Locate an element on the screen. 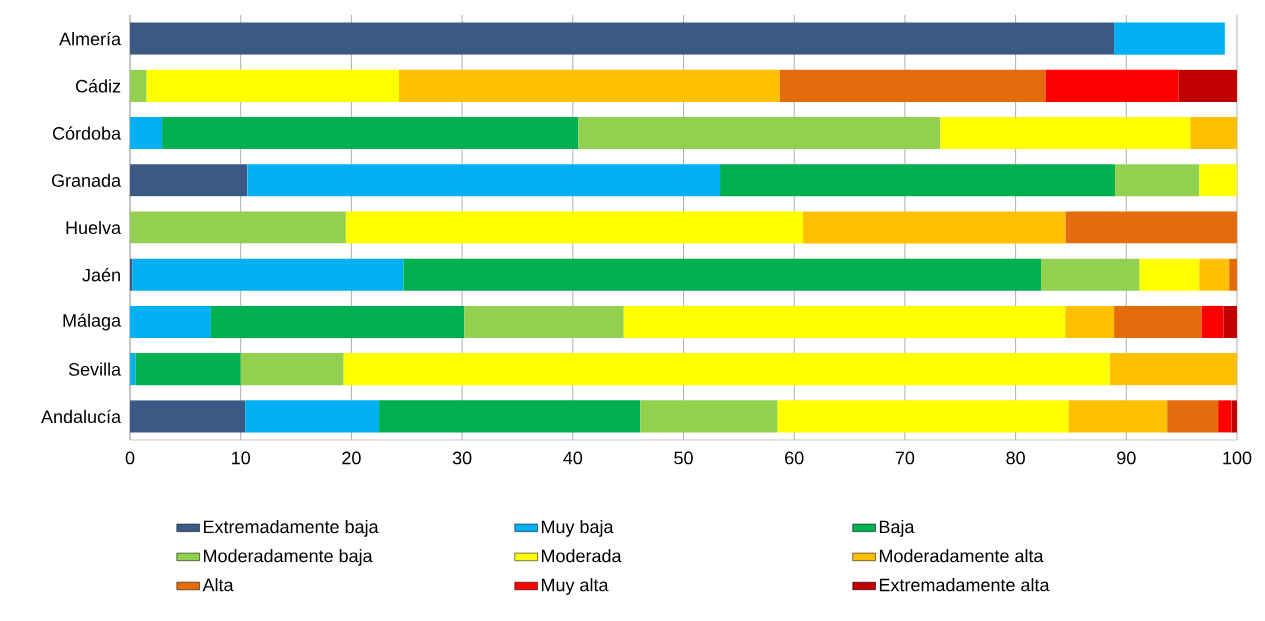 Image resolution: width=1265 pixels, height=621 pixels. legend-label: Extremadamente alta is located at coordinates (964, 585).